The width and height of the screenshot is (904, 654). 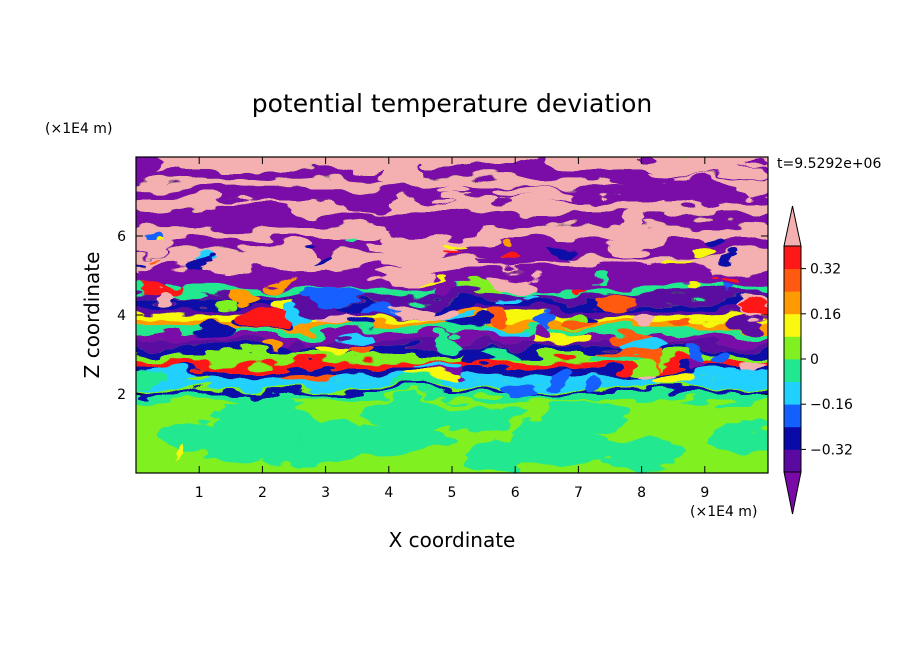 I want to click on time-label: t=9.5292e+06, so click(x=829, y=164).